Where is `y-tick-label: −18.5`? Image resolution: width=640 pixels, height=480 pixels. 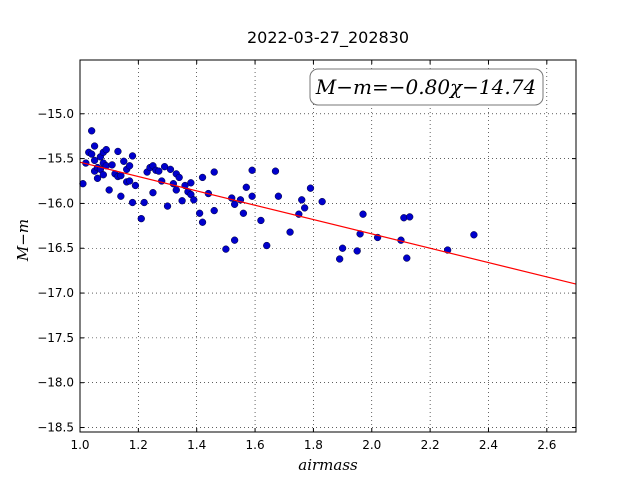
y-tick-label: −18.5 is located at coordinates (55, 428).